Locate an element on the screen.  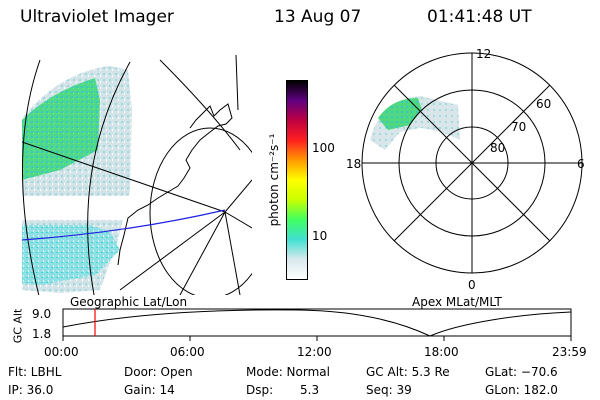
footer-door: Door: Open is located at coordinates (158, 372).